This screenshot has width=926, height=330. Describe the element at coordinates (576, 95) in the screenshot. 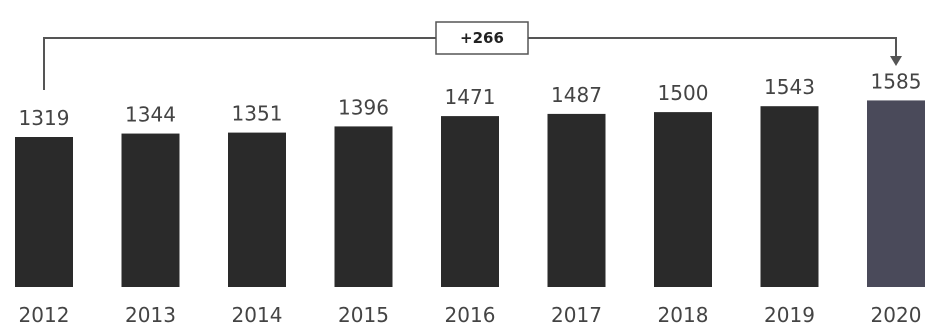

I see `value-label-2017: 1487` at that location.